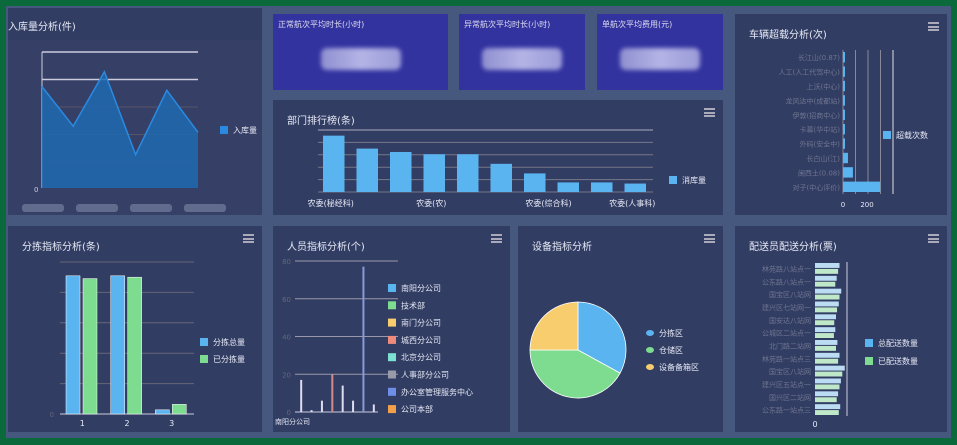  Describe the element at coordinates (562, 247) in the screenshot. I see `panel-title: 设备指标分析` at that location.